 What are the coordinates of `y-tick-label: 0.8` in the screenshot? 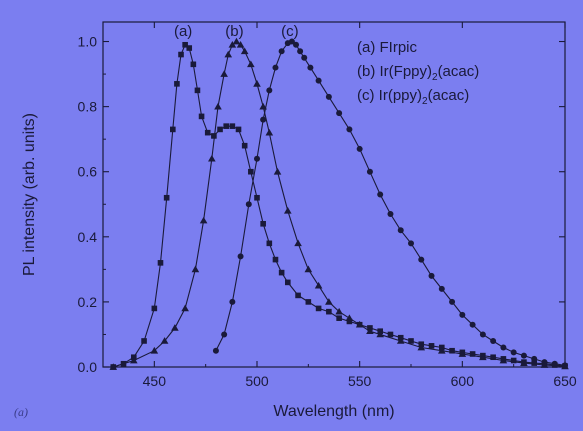 It's located at (88, 107).